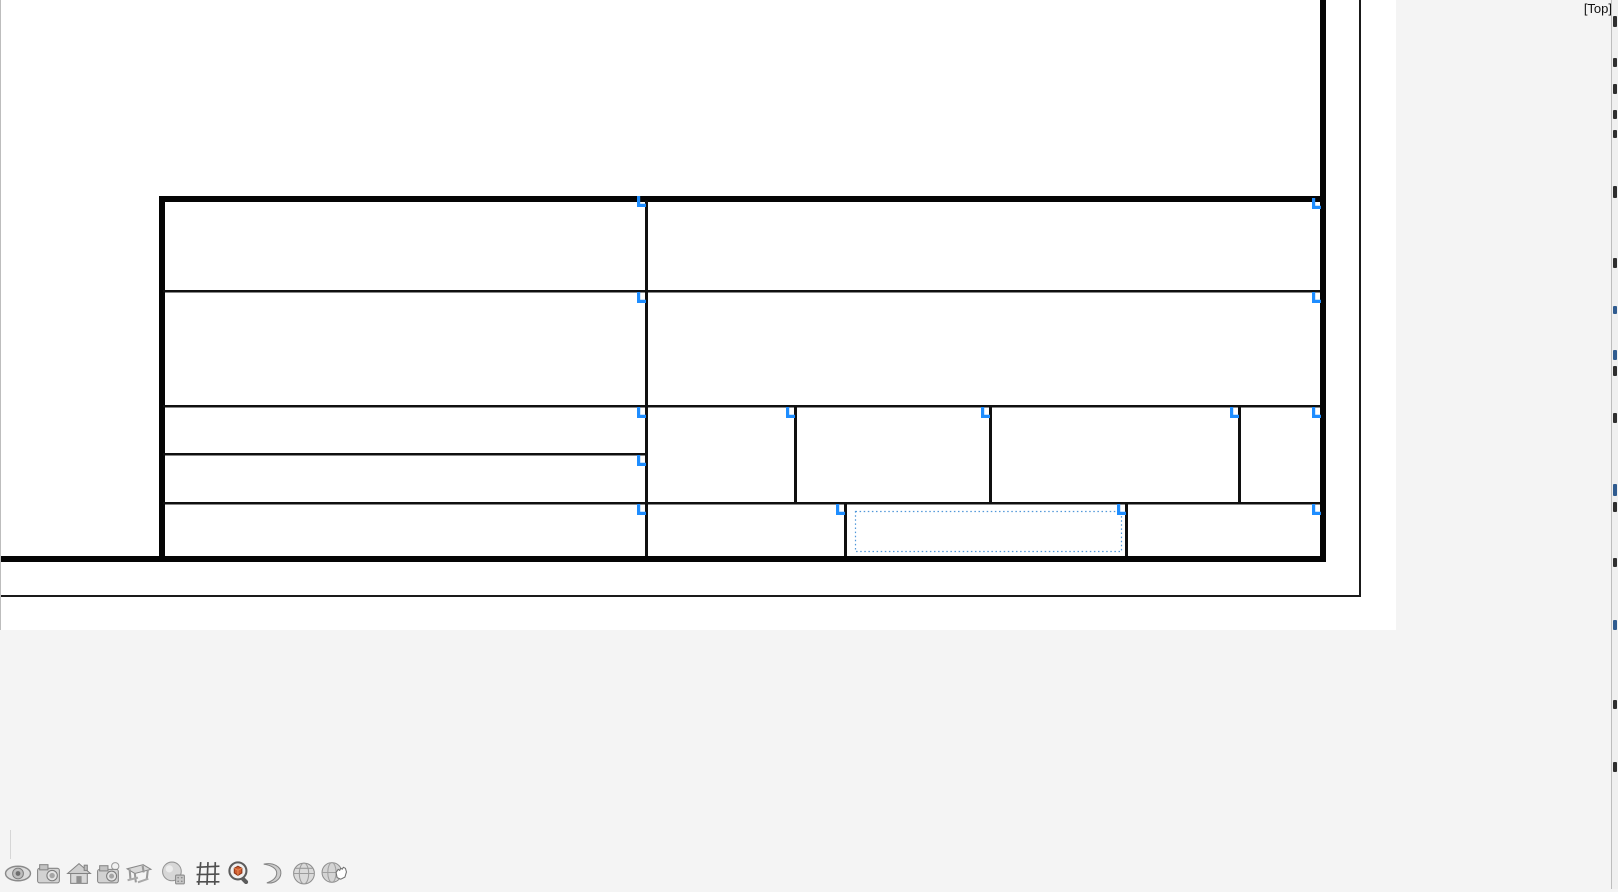  What do you see at coordinates (988, 531) in the screenshot?
I see `selected-attribute-field` at bounding box center [988, 531].